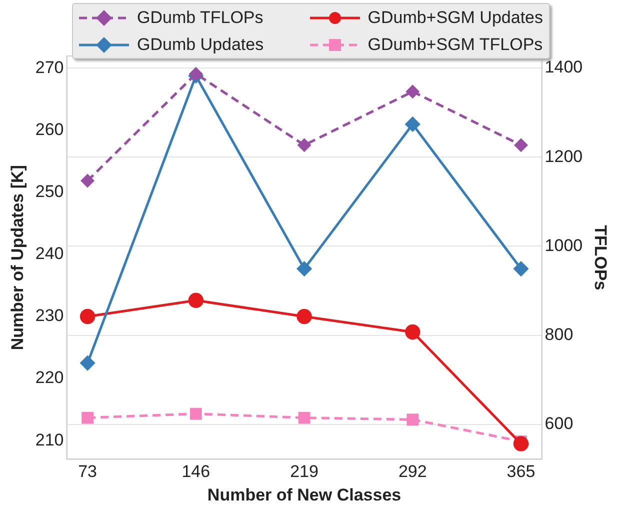 Image resolution: width=618 pixels, height=508 pixels. I want to click on y2-tick-label: 1400, so click(563, 67).